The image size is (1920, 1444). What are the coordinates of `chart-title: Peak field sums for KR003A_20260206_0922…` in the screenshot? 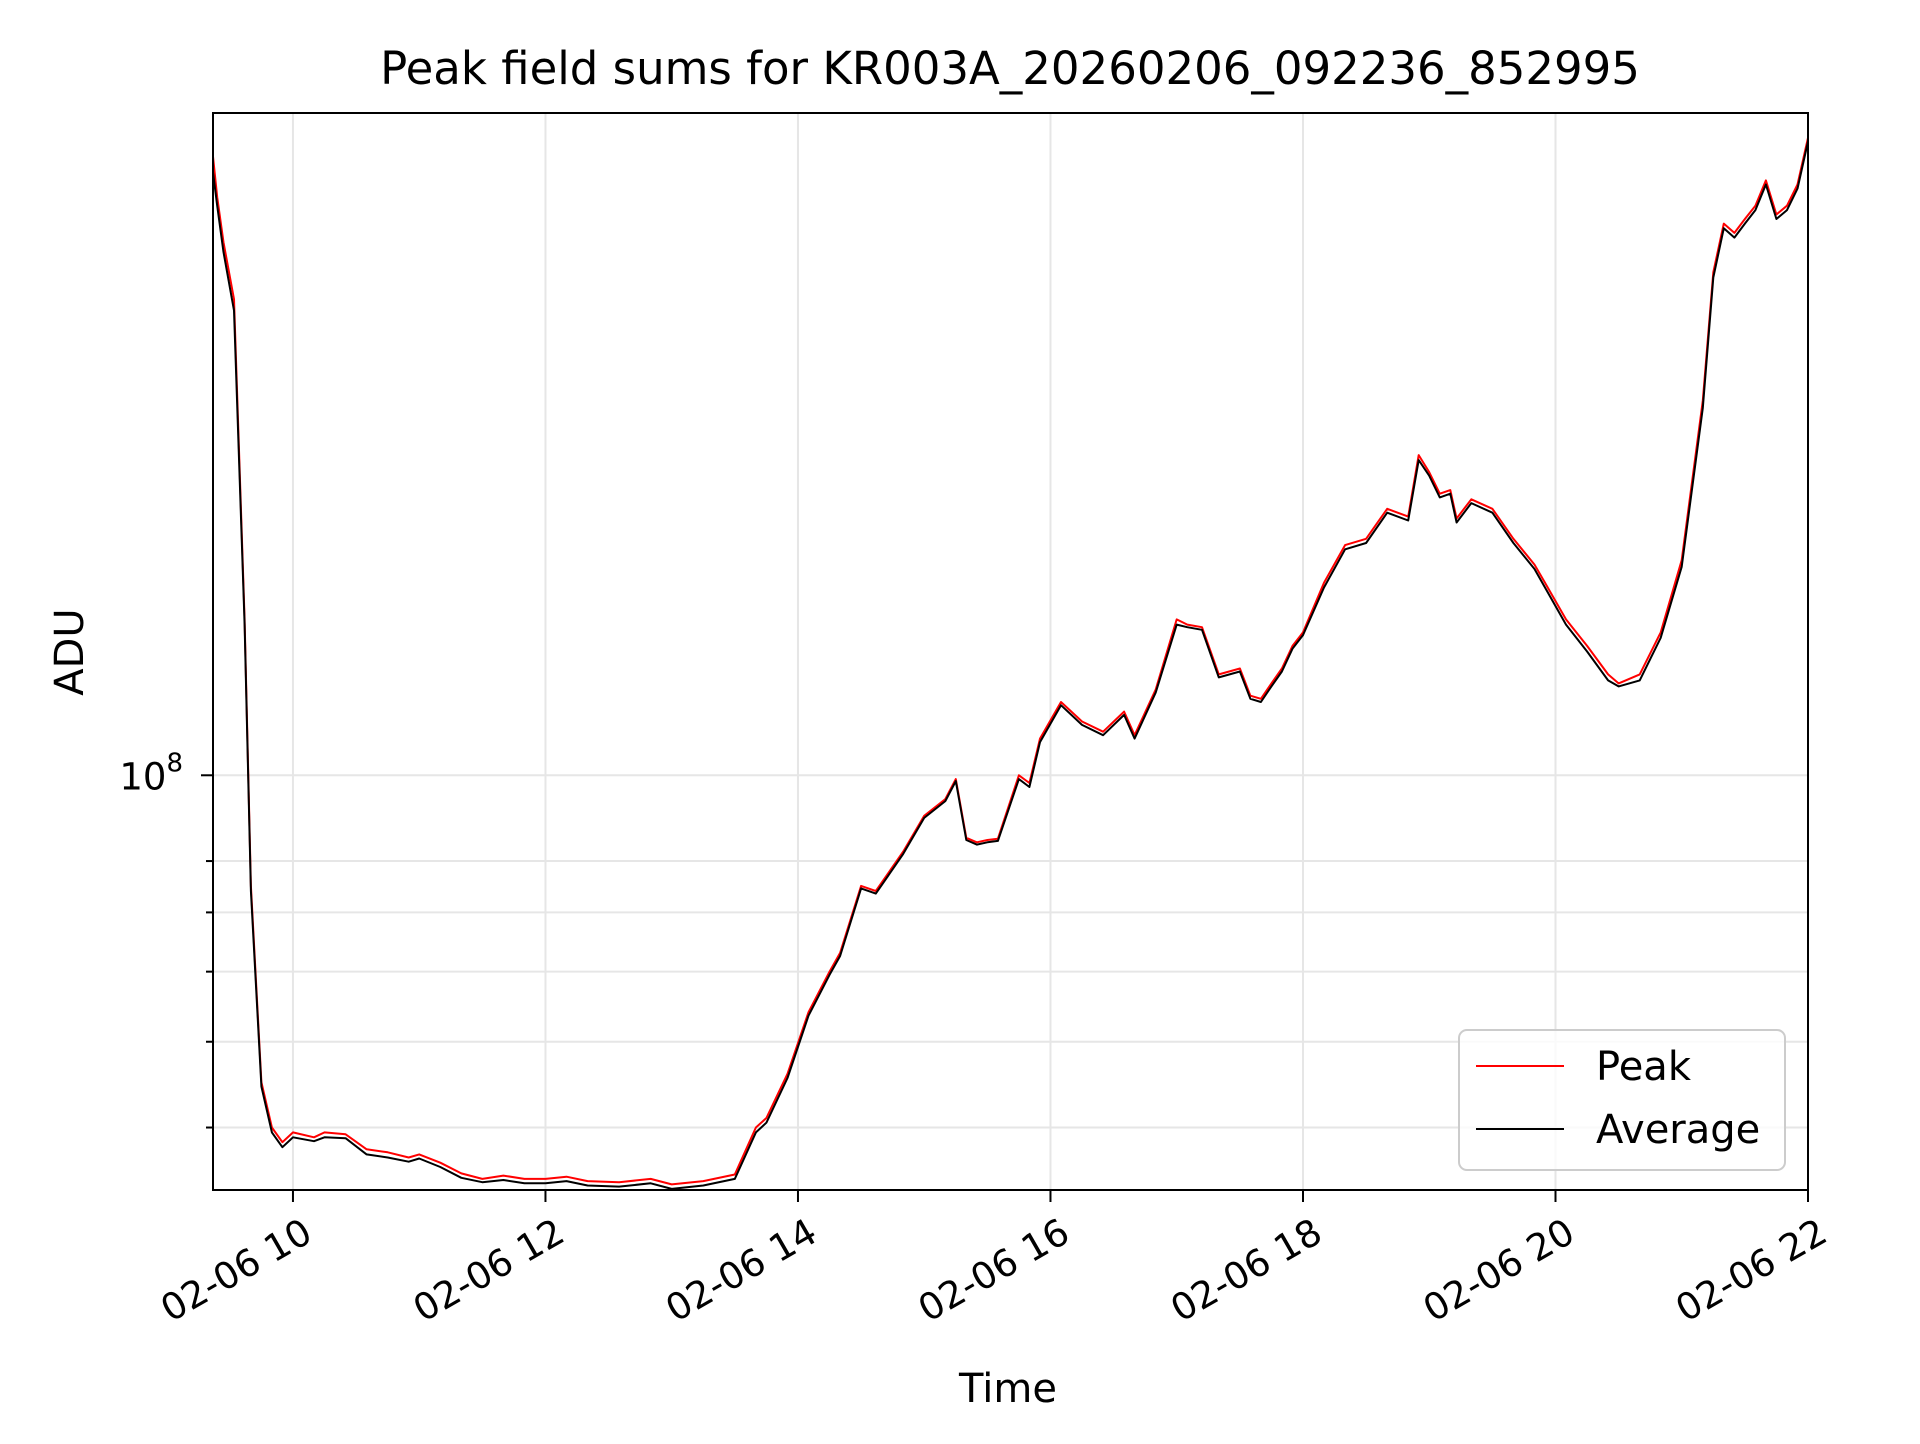 It's located at (1010, 68).